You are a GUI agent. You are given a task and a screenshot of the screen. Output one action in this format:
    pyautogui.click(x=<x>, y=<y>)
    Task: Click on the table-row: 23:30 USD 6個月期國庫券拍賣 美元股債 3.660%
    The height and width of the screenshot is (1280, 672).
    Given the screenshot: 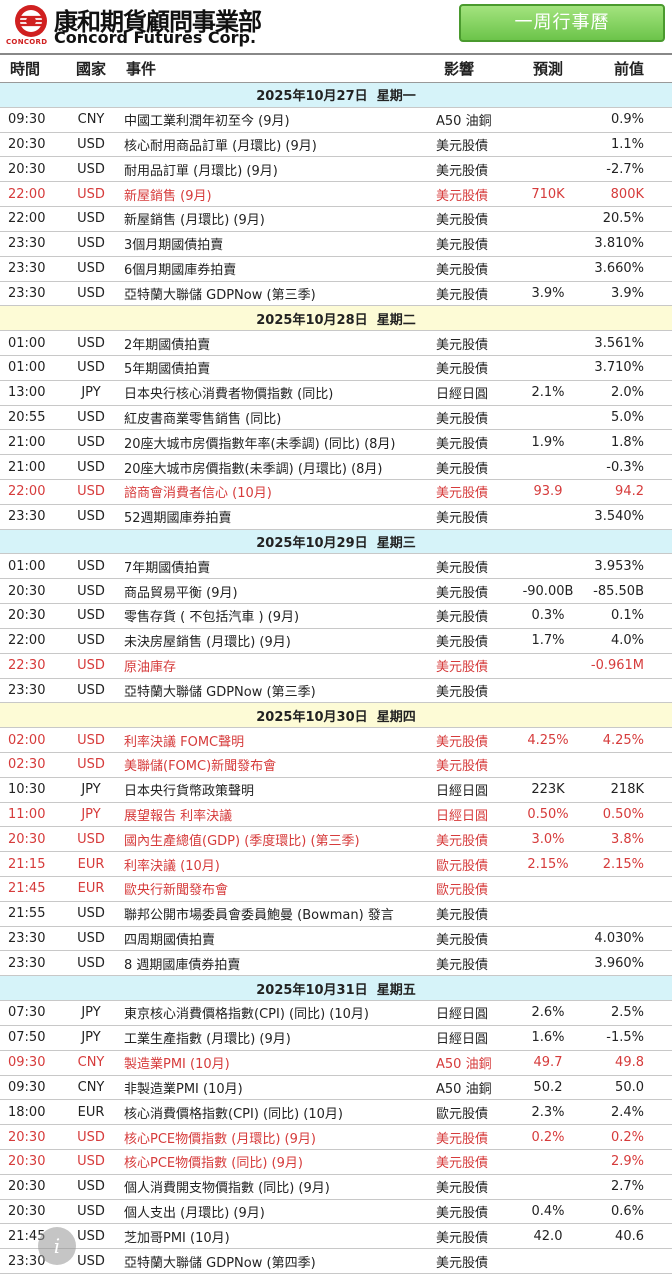 What is the action you would take?
    pyautogui.click(x=336, y=269)
    